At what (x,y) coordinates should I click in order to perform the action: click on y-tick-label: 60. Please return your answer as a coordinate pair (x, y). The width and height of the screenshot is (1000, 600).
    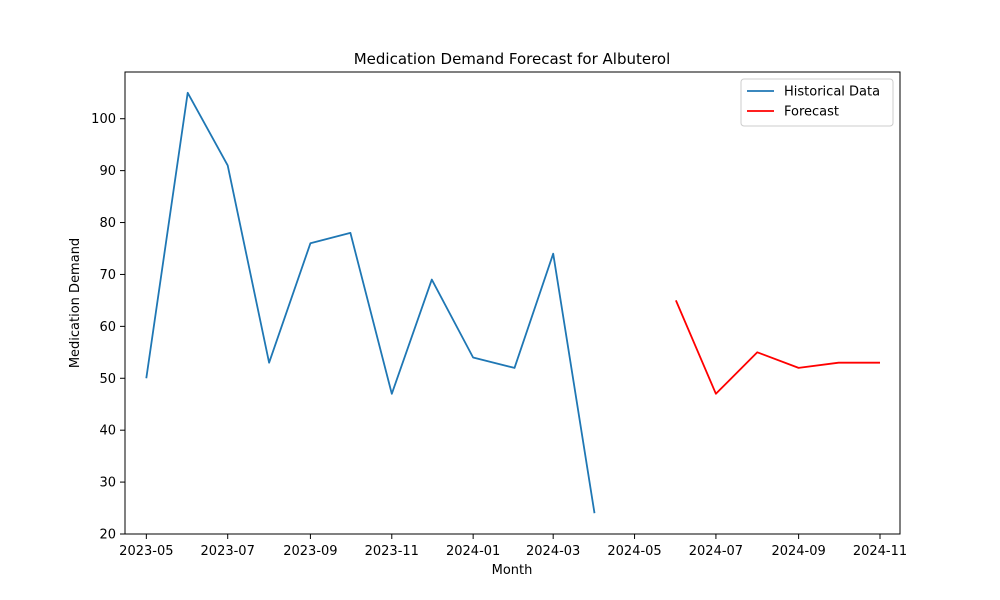
    Looking at the image, I should click on (107, 327).